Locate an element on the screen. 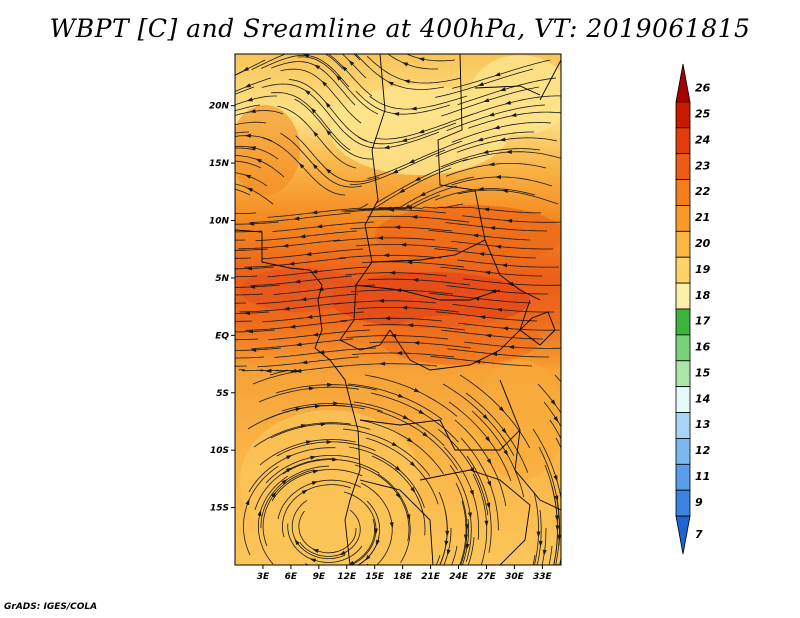 The width and height of the screenshot is (800, 618). lat-tick-label: EQ is located at coordinates (222, 336).